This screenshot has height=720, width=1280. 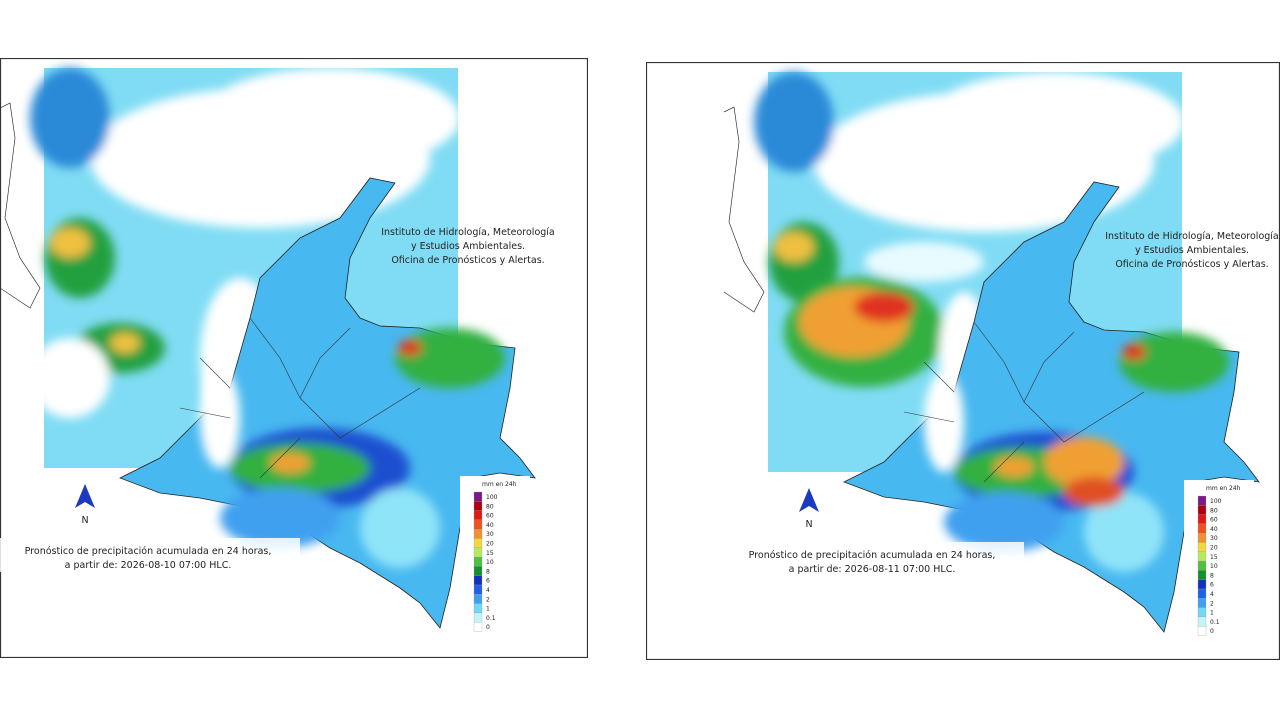 I want to click on legend-label: 40, so click(x=1214, y=529).